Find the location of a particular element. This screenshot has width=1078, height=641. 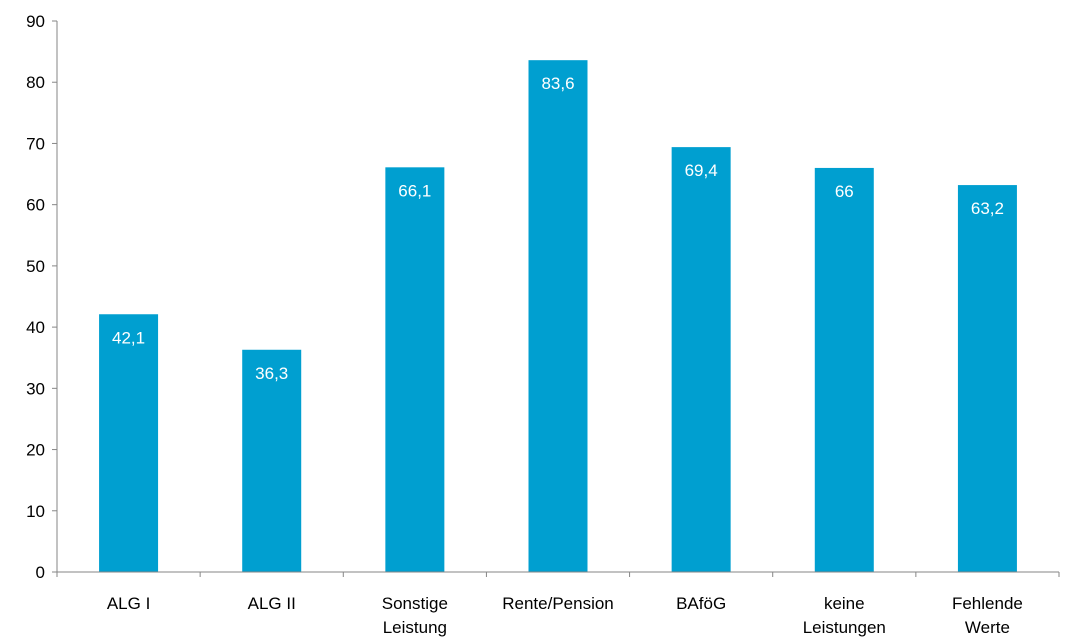

data-label: 69,4 is located at coordinates (701, 170).